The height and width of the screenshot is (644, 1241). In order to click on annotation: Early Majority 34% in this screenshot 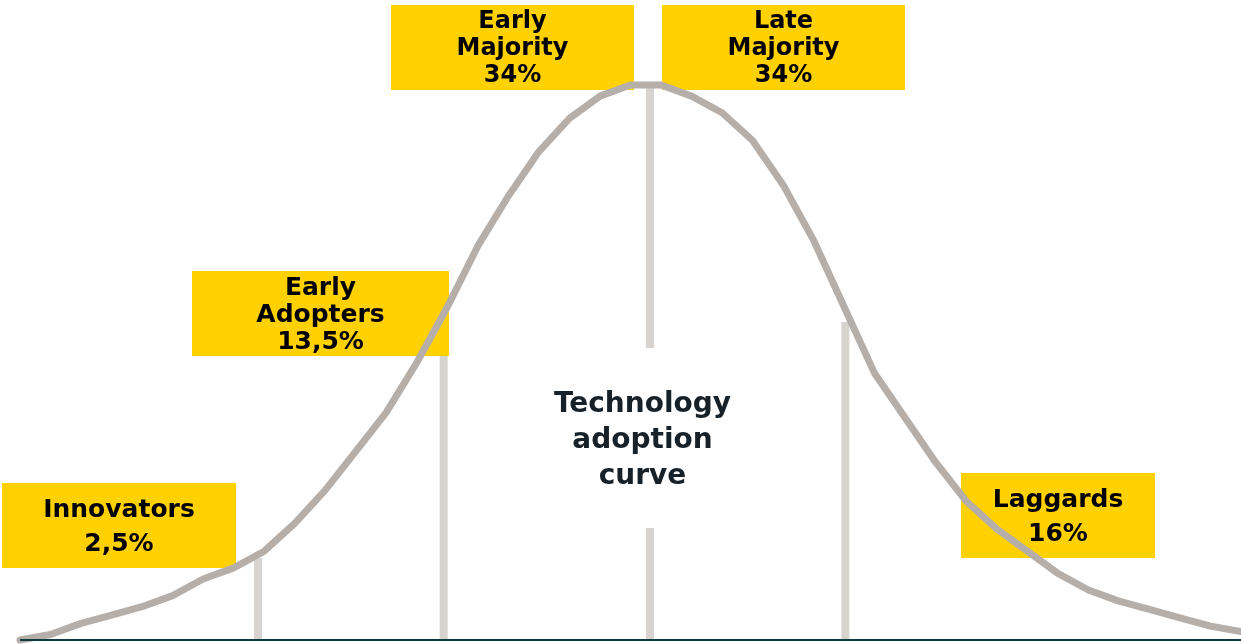, I will do `click(512, 47)`.